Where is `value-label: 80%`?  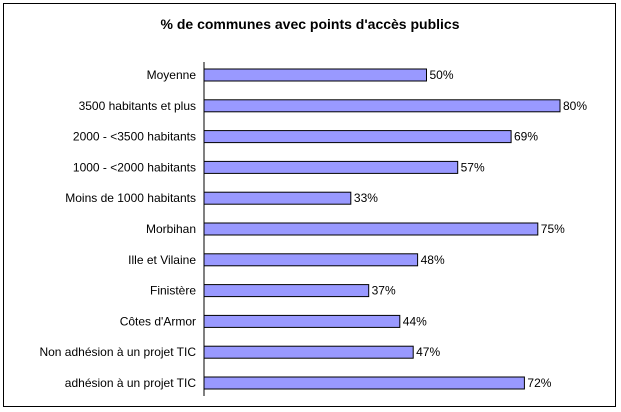
value-label: 80% is located at coordinates (575, 106).